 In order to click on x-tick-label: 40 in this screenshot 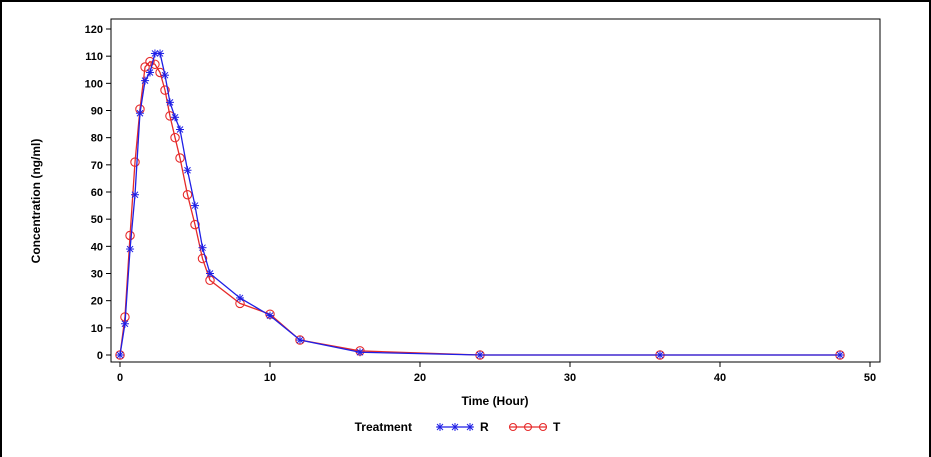, I will do `click(720, 378)`.